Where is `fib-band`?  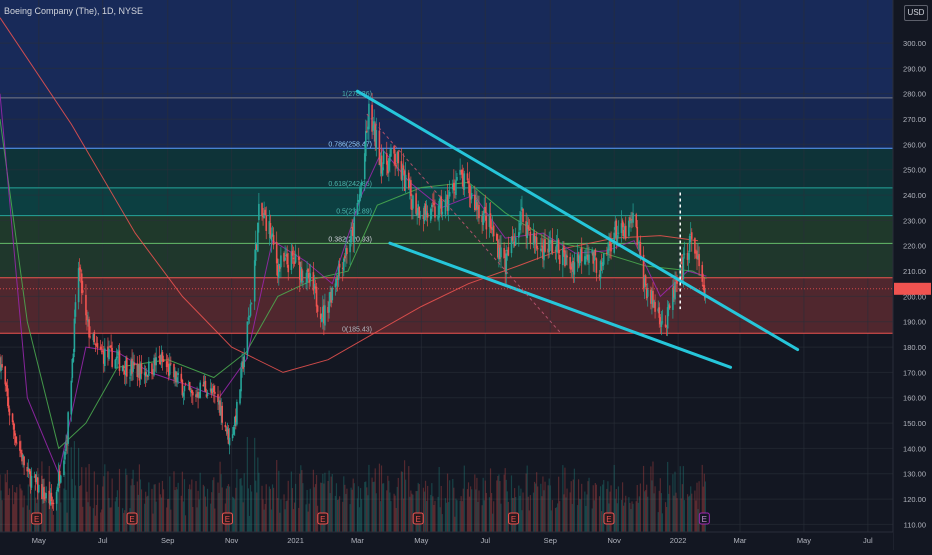 fib-band is located at coordinates (446, 305).